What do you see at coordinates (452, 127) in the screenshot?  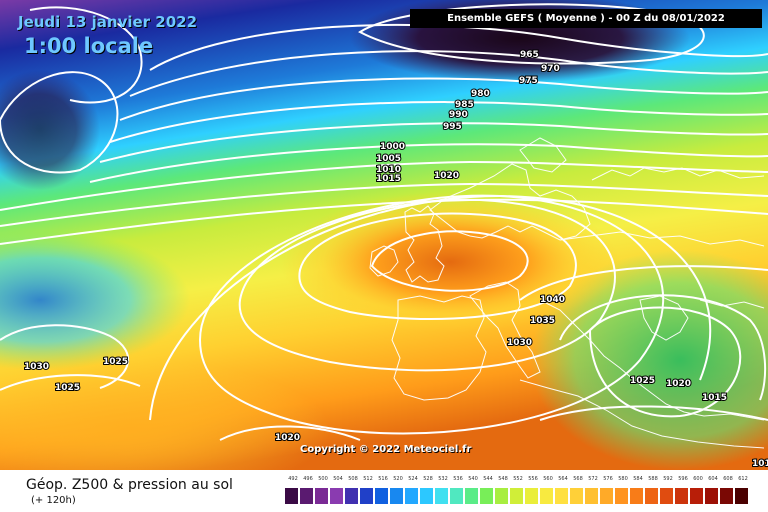 I see `isobar-label: 995` at bounding box center [452, 127].